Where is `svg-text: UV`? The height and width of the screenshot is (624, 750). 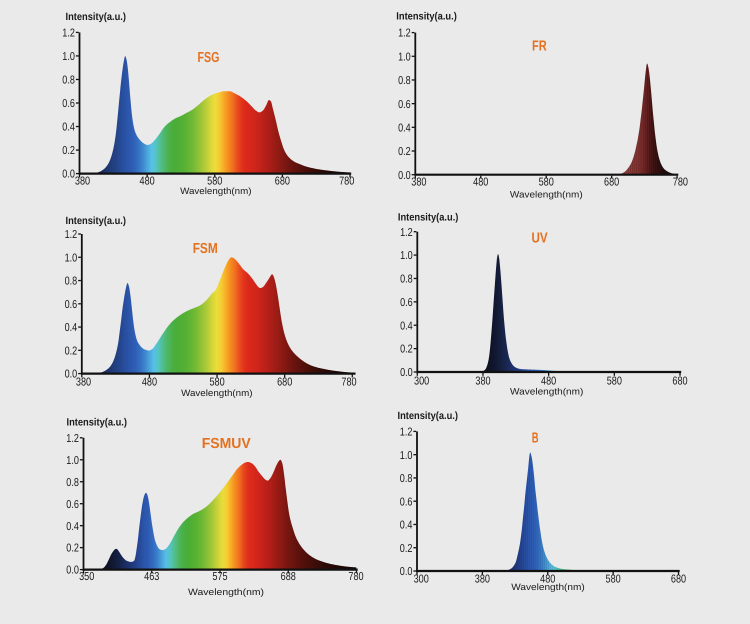
svg-text: UV is located at coordinates (540, 239).